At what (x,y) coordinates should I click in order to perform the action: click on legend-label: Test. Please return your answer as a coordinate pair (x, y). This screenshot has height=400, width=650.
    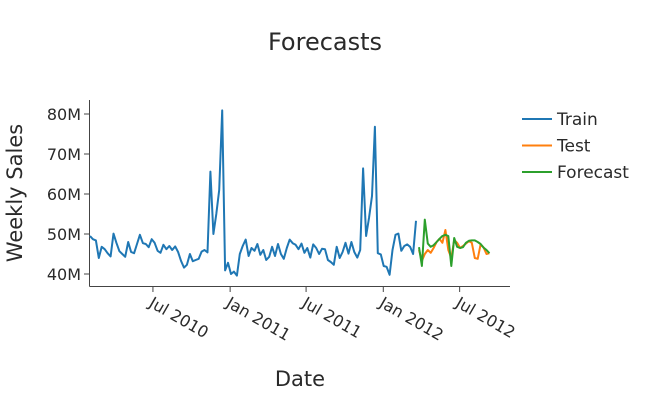
    Looking at the image, I should click on (573, 147).